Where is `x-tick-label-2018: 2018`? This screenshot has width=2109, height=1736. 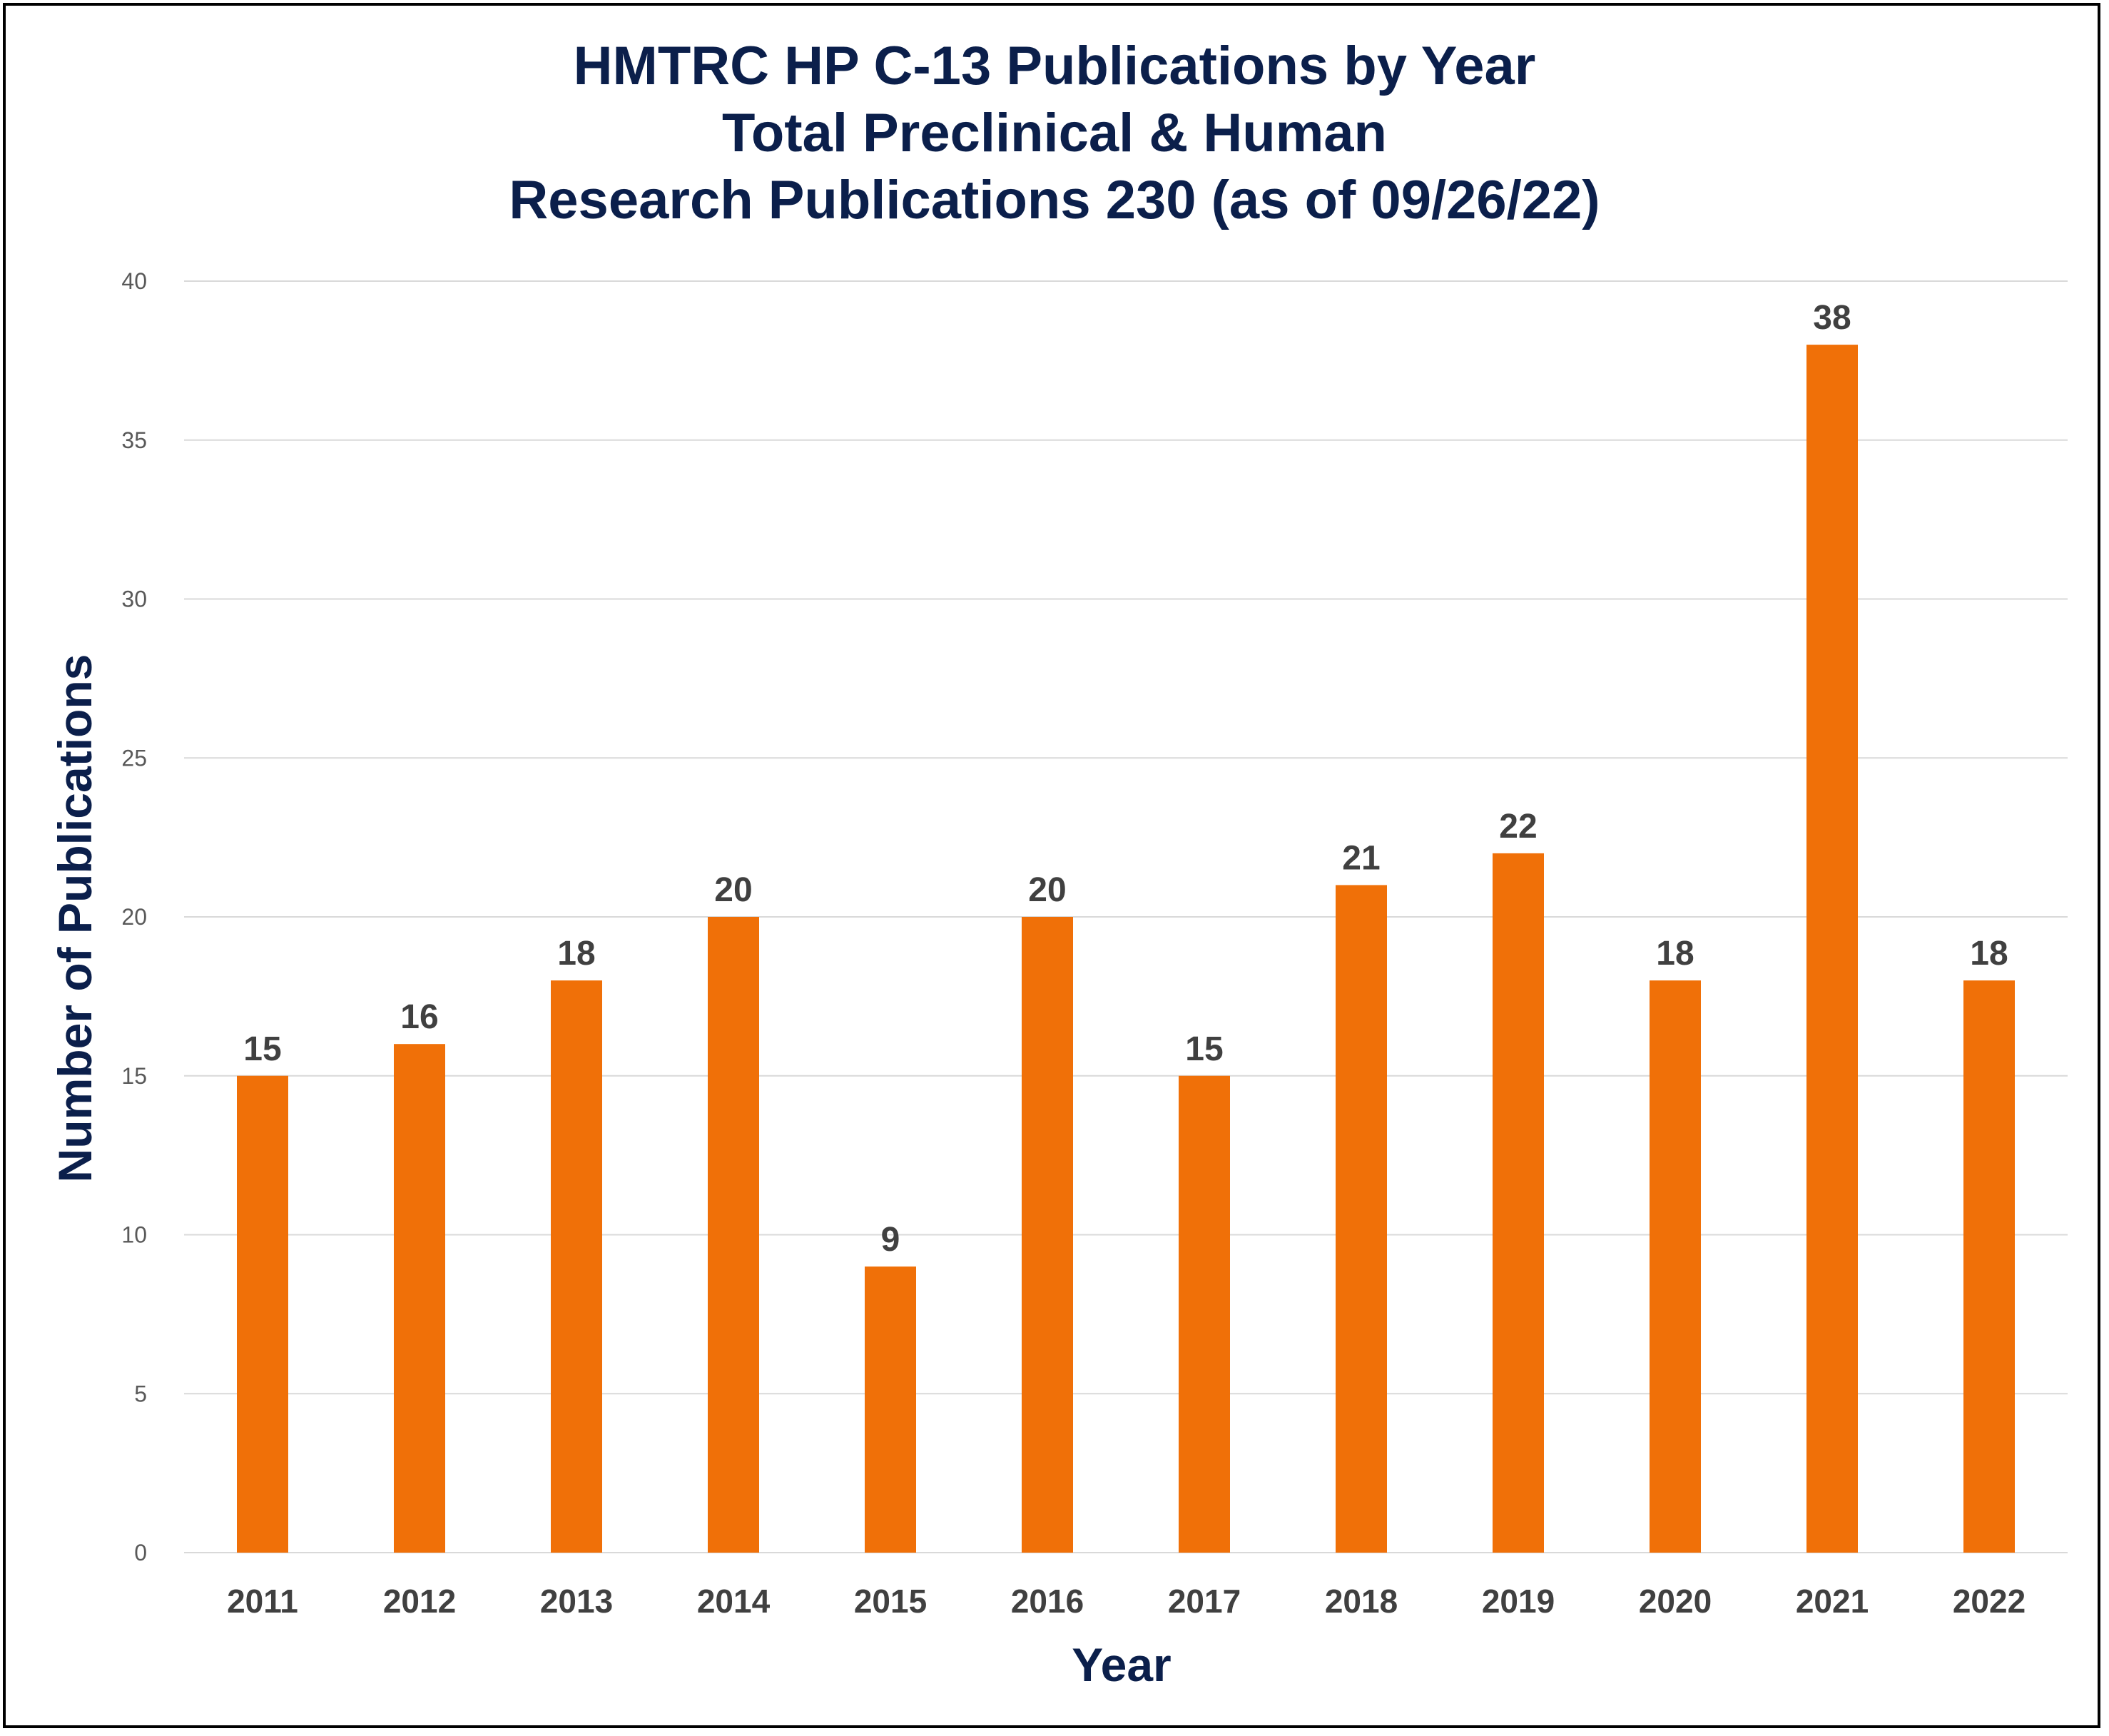 x-tick-label-2018: 2018 is located at coordinates (1361, 1601).